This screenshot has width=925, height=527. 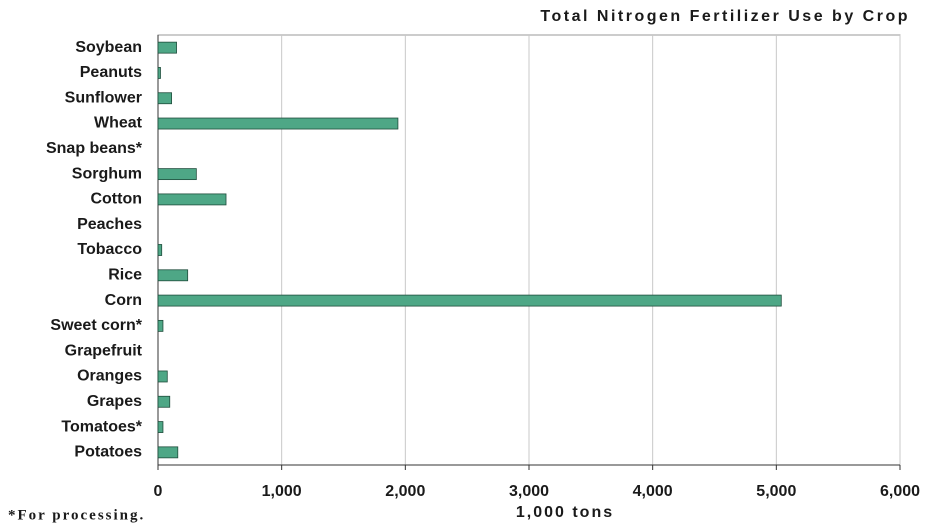 I want to click on y-tick-label: Wheat, so click(x=118, y=123).